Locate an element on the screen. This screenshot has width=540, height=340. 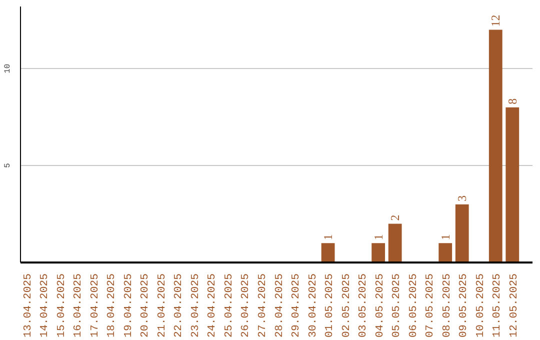
data-label: 3 is located at coordinates (462, 198).